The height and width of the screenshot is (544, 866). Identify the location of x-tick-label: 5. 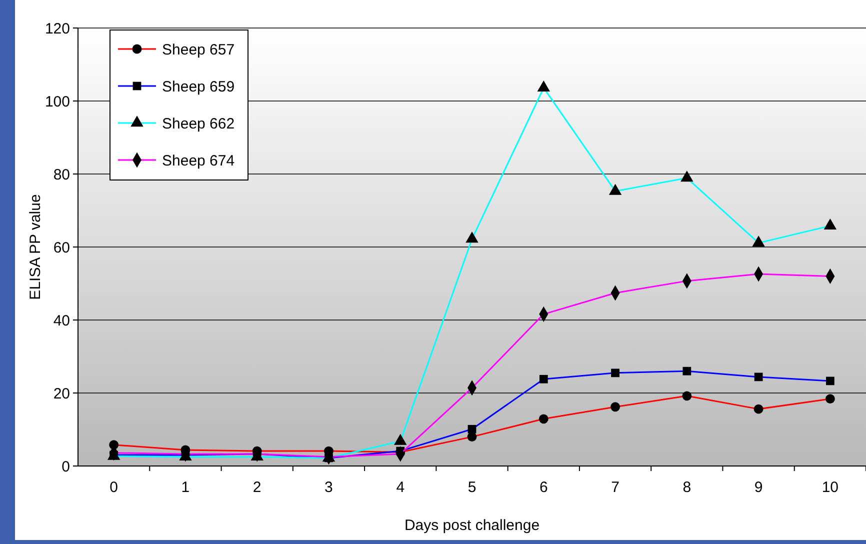
(472, 487).